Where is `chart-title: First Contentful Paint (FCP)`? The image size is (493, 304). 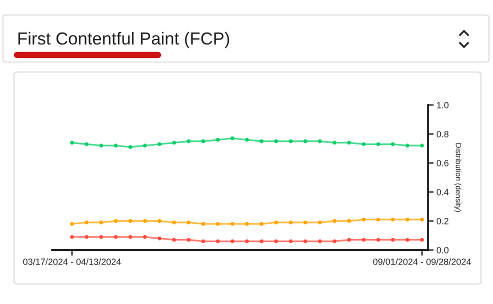
chart-title: First Contentful Paint (FCP) is located at coordinates (124, 40).